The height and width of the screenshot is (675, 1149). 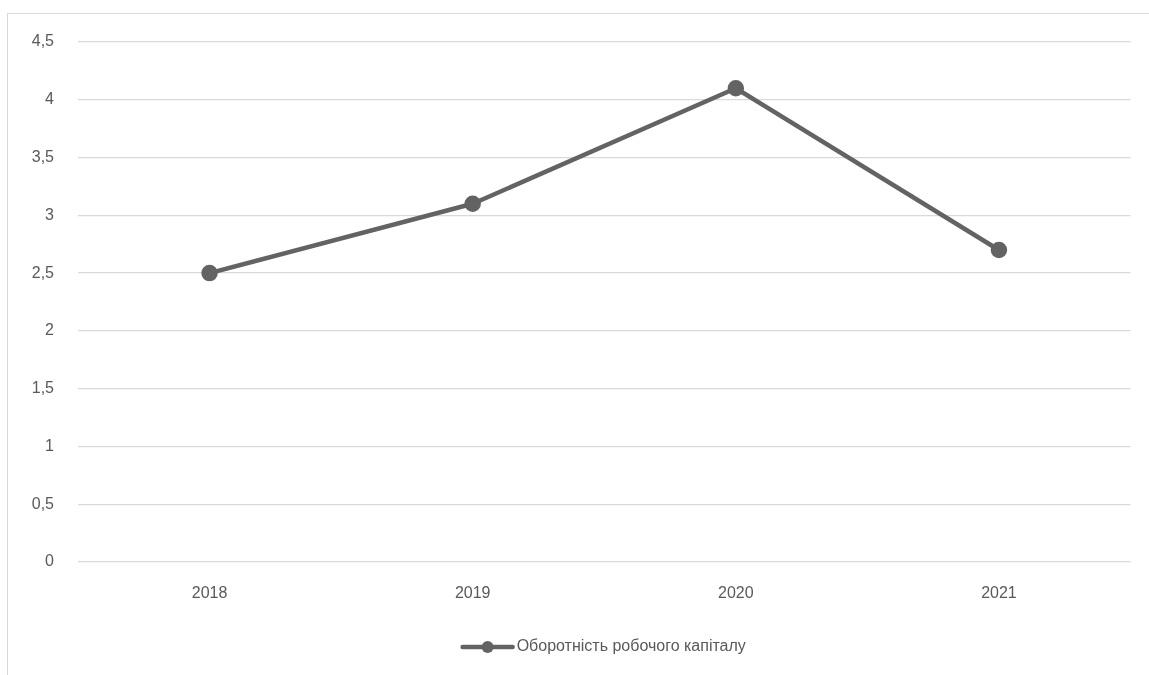 What do you see at coordinates (631, 646) in the screenshot?
I see `legend-label: Оборотність робочого капіталу` at bounding box center [631, 646].